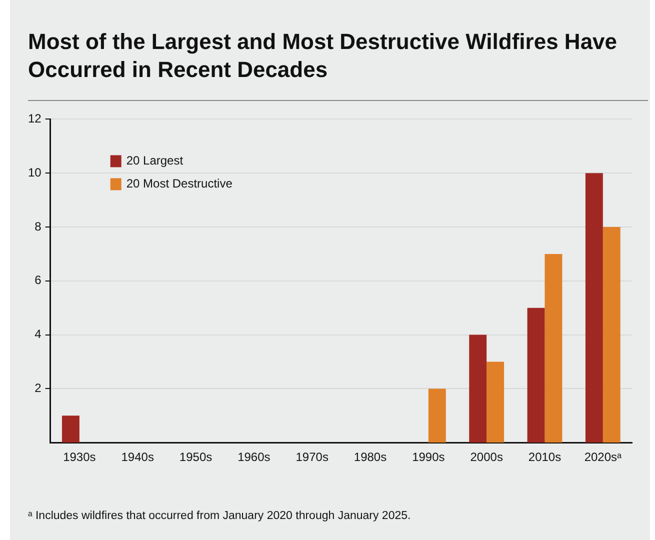  Describe the element at coordinates (38, 388) in the screenshot. I see `y-tick-label: 2` at that location.